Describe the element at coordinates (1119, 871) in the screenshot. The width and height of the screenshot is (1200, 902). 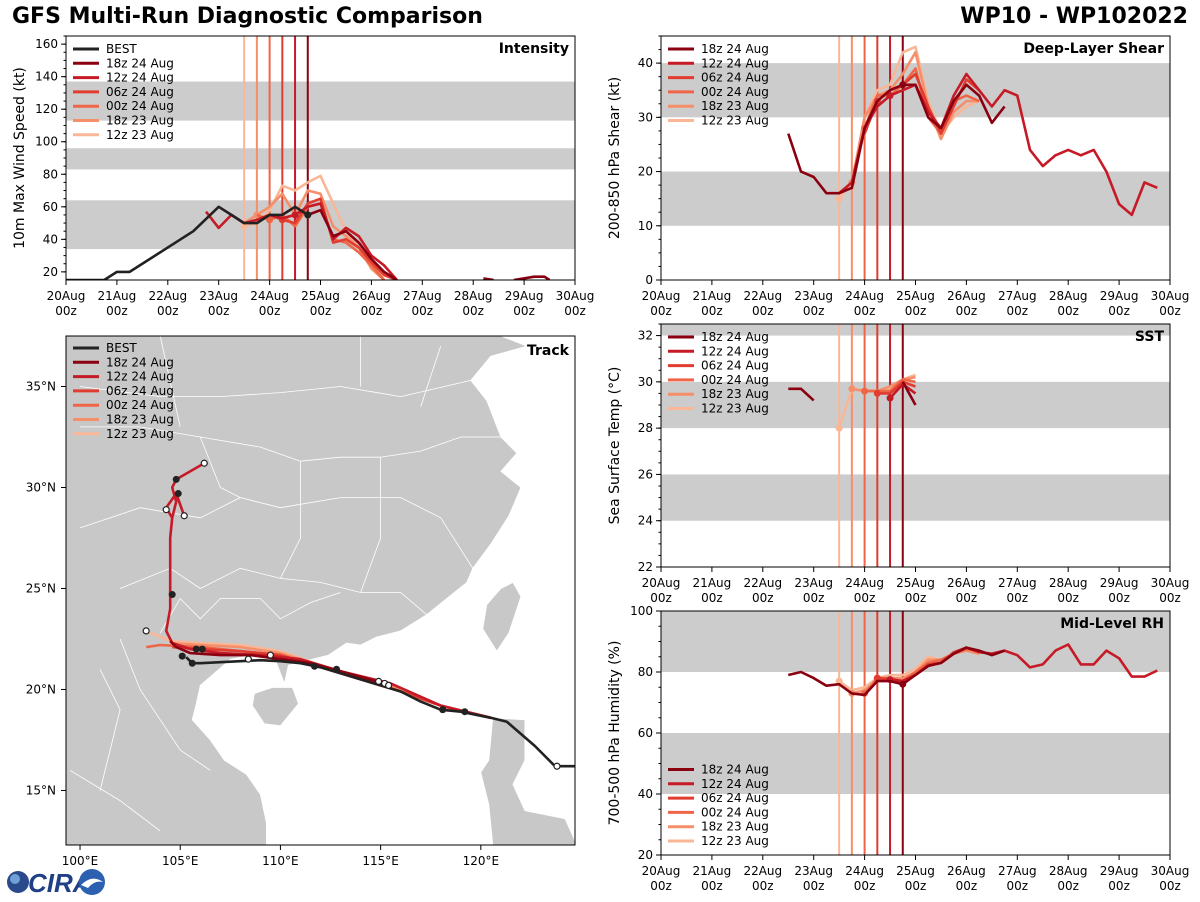
I see `x-tick-label: 29Aug` at that location.